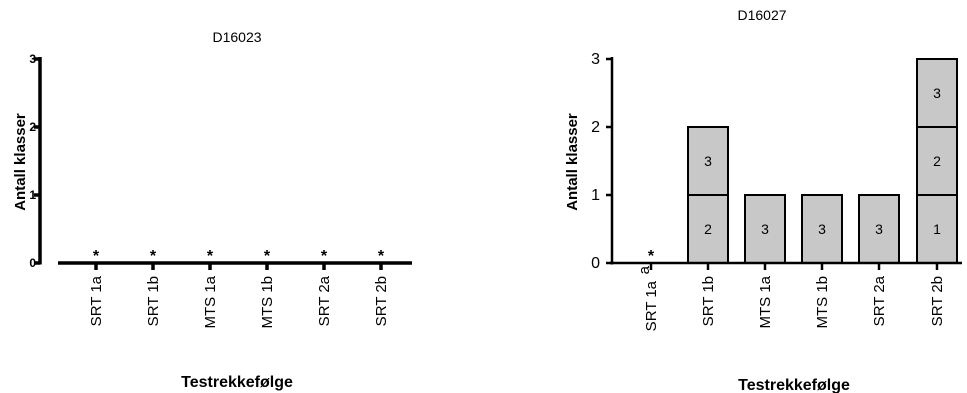 The width and height of the screenshot is (967, 393). I want to click on chart-title: D16027, so click(761, 15).